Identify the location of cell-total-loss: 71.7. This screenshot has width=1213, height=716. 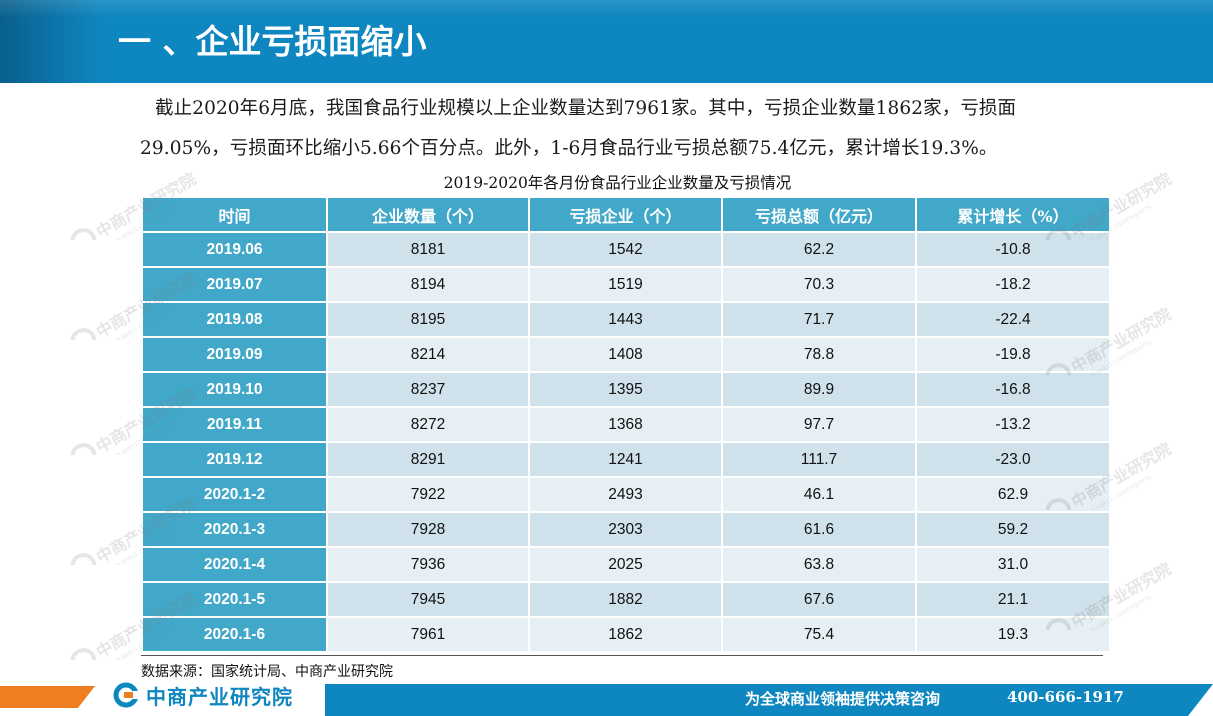
(819, 319).